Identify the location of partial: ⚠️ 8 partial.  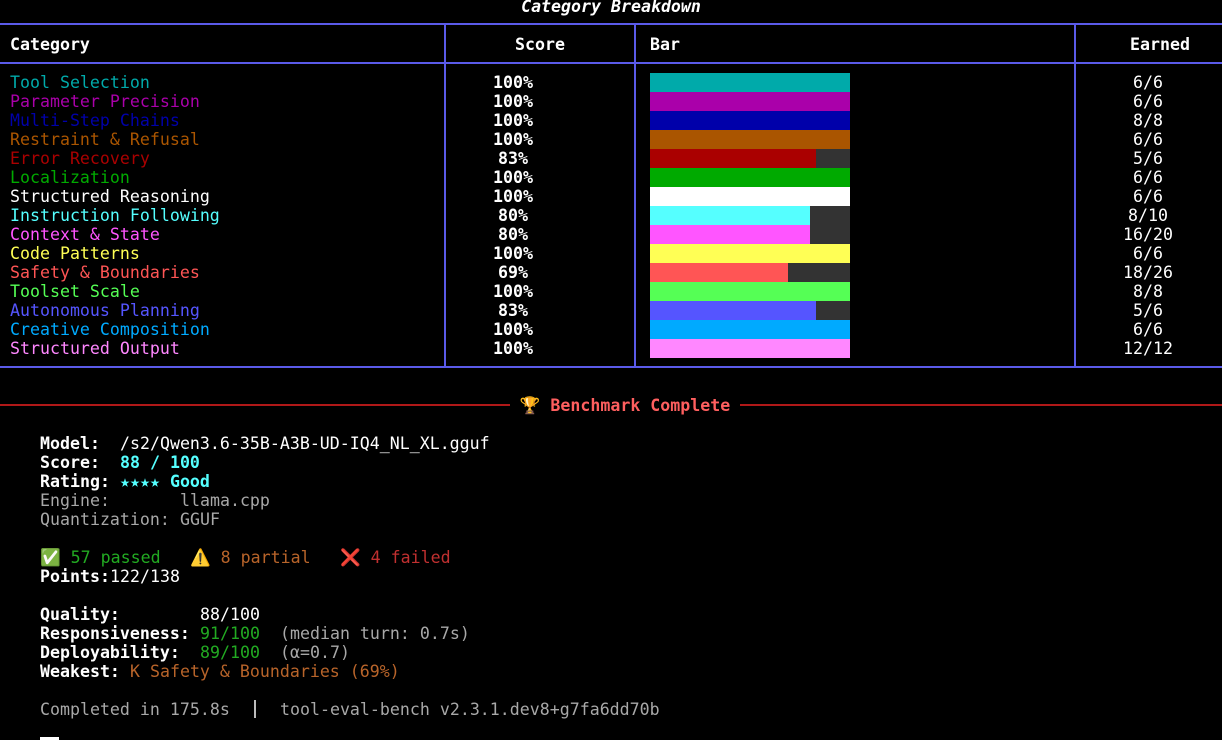
(250, 557).